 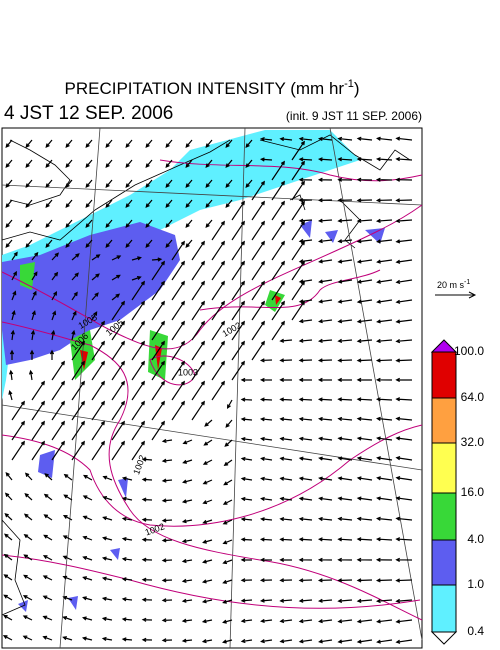 I want to click on valid-time: 4 JST 12 SEP. 2006, so click(x=88, y=113).